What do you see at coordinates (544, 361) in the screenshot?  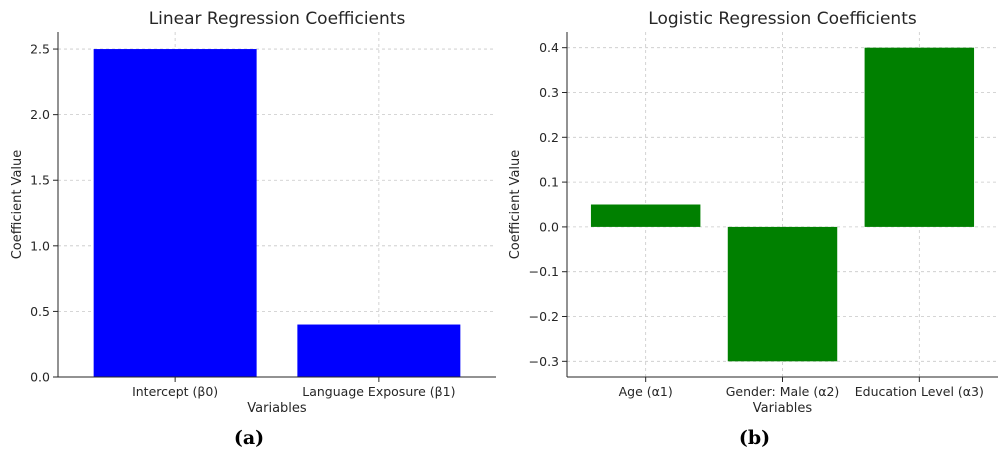 I see `y-tick-label: −0.3` at bounding box center [544, 361].